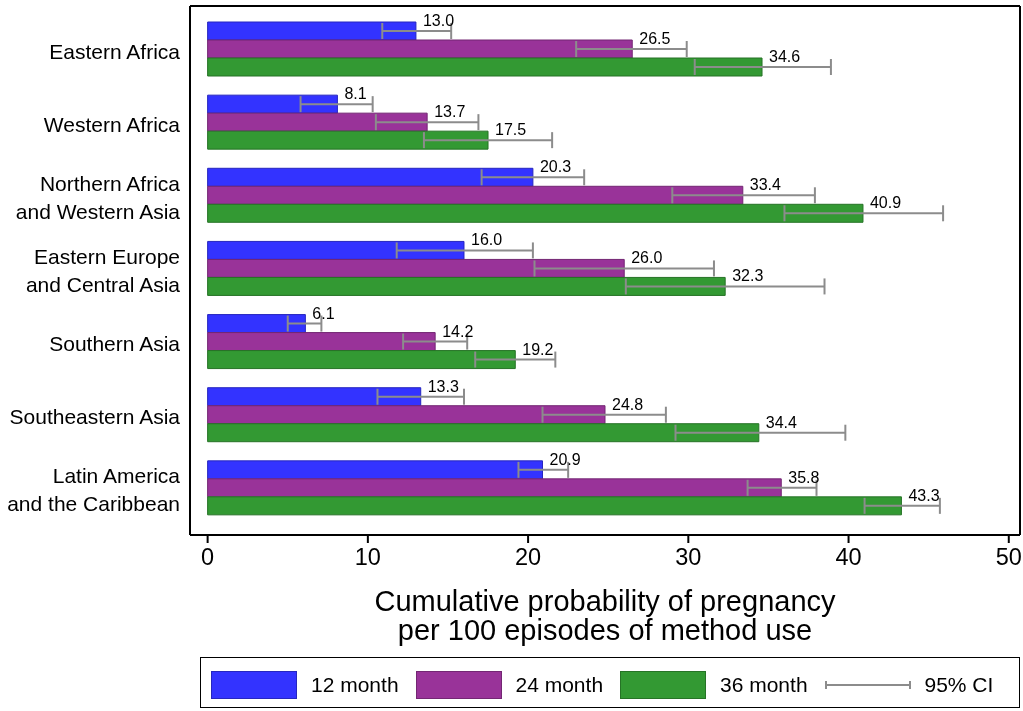  Describe the element at coordinates (628, 404) in the screenshot. I see `data-label: 24.8` at that location.